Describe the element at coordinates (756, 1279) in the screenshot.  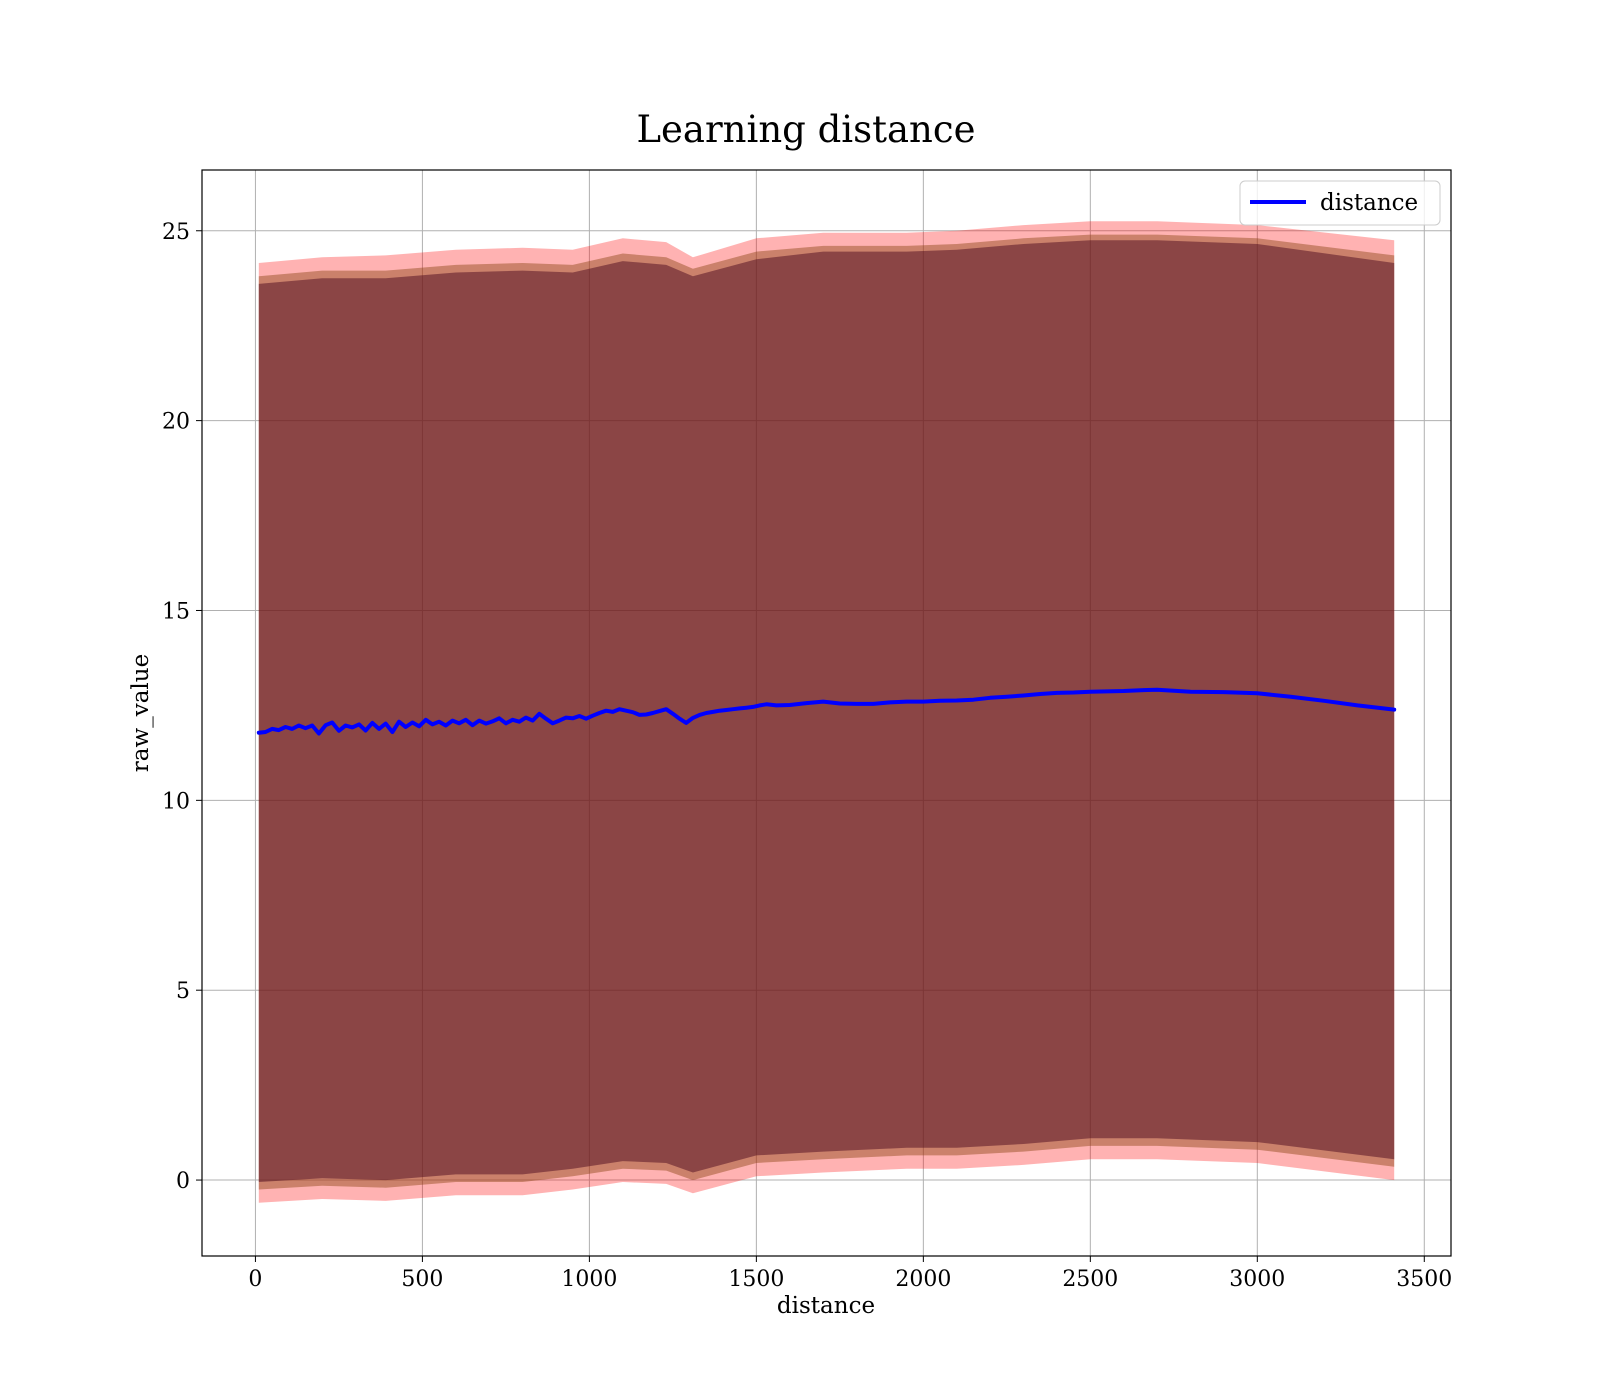
I see `x-tick-label: 1500` at that location.